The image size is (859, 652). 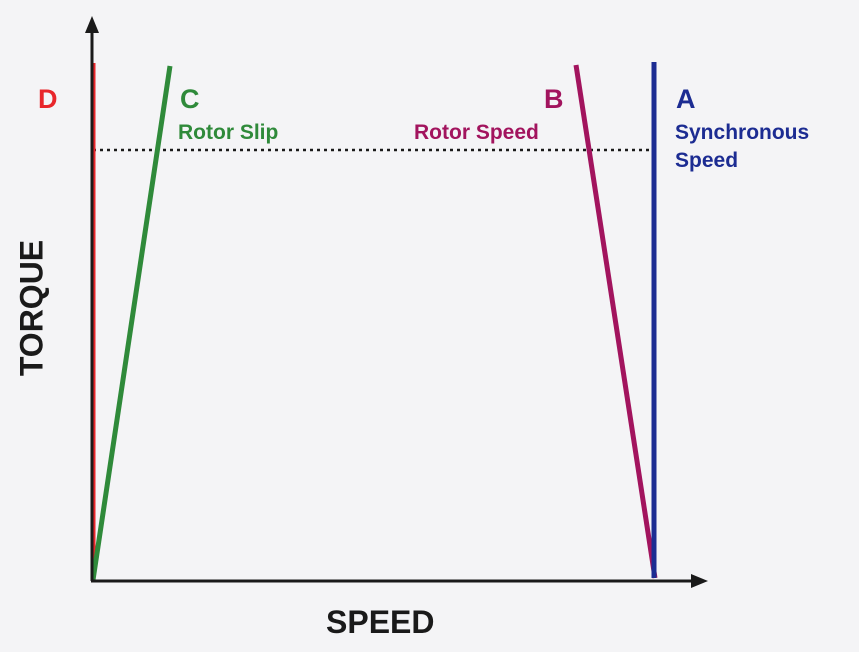 I want to click on caption-synchronous-speed-1: Synchronous, so click(x=742, y=132).